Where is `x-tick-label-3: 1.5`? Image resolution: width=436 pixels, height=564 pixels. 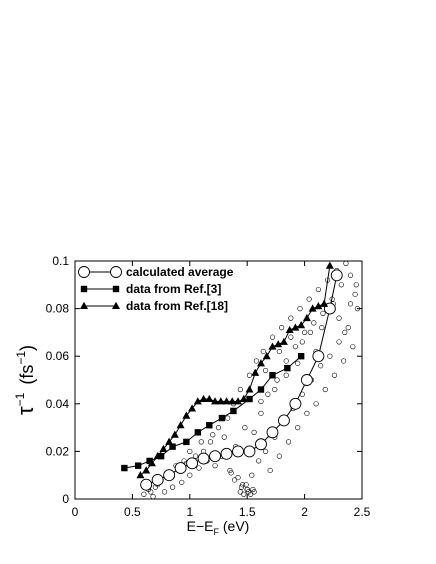 x-tick-label-3: 1.5 is located at coordinates (247, 512).